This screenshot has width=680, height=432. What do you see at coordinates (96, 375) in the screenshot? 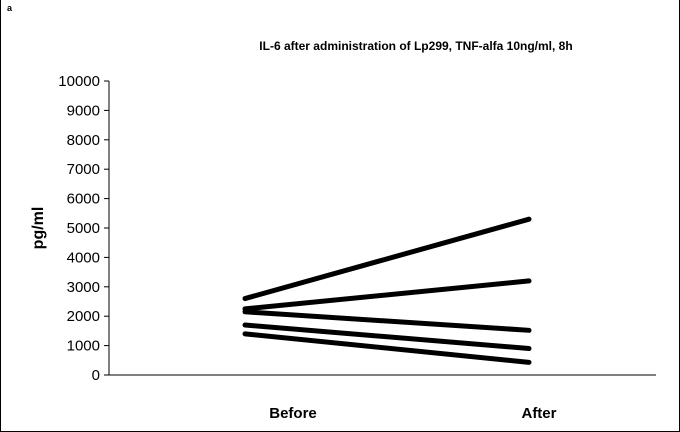
I see `y-tick-label: 0` at bounding box center [96, 375].